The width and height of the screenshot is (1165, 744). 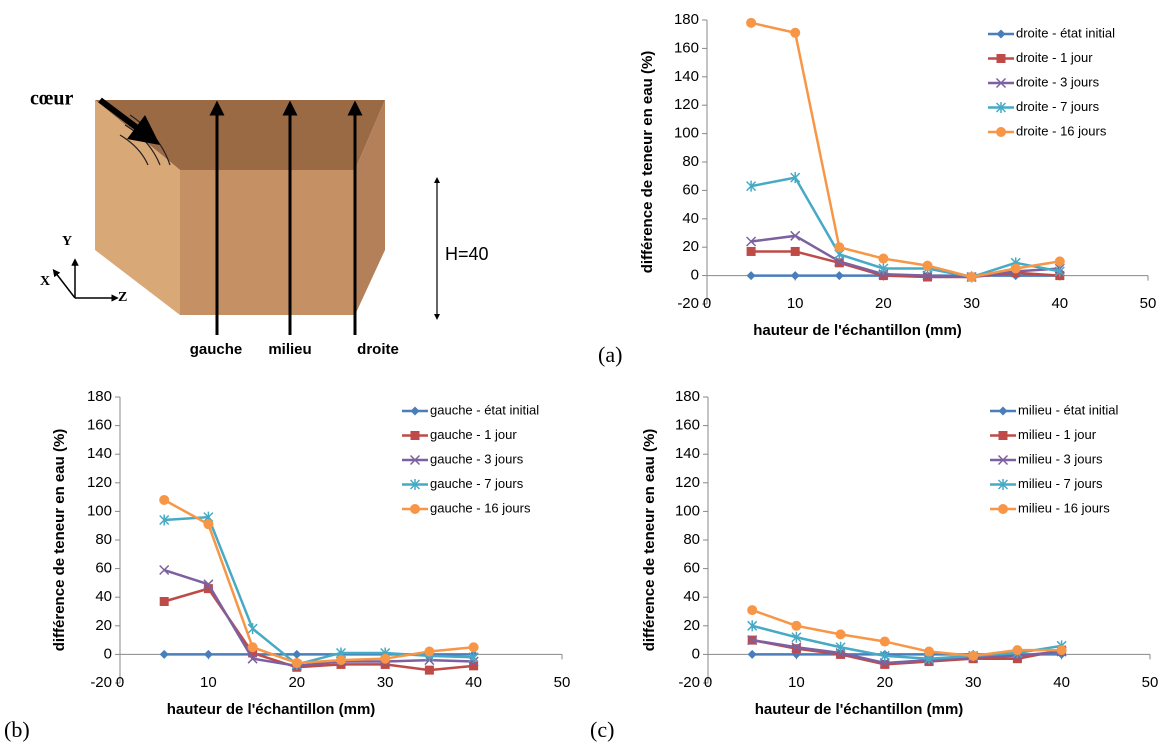 What do you see at coordinates (602, 729) in the screenshot?
I see `panel-label: (c)` at bounding box center [602, 729].